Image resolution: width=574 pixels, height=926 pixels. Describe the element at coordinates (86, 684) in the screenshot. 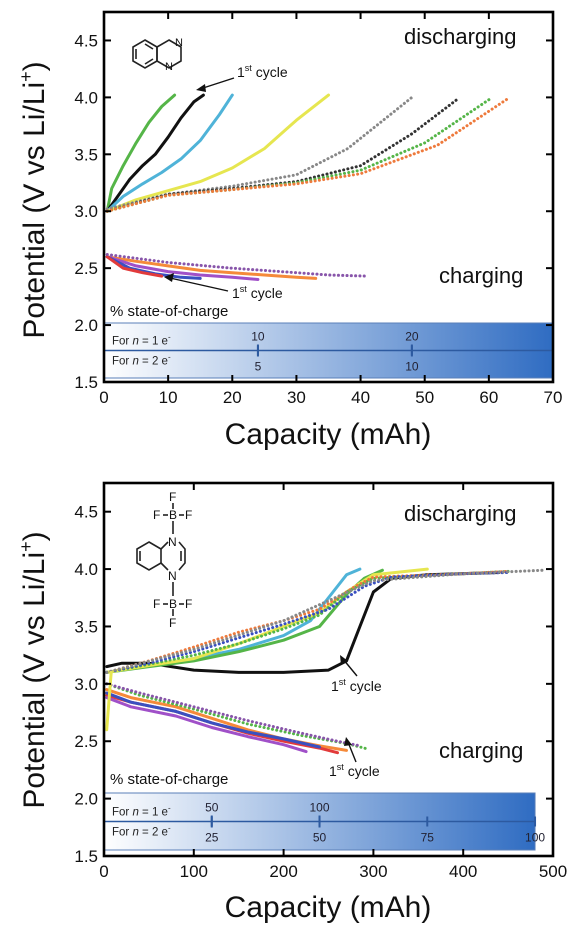

I see `y-tick-label-bottom-4: 3.0` at that location.